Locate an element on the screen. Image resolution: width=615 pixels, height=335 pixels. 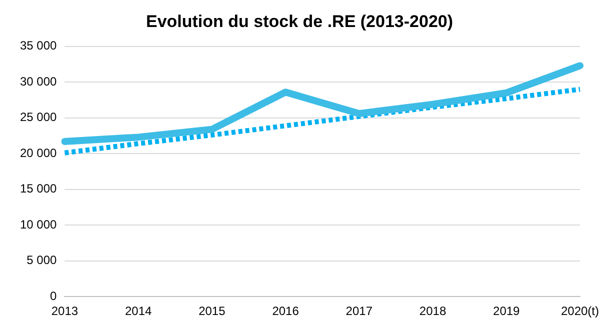
y-tick-label: 20 000 is located at coordinates (39, 153).